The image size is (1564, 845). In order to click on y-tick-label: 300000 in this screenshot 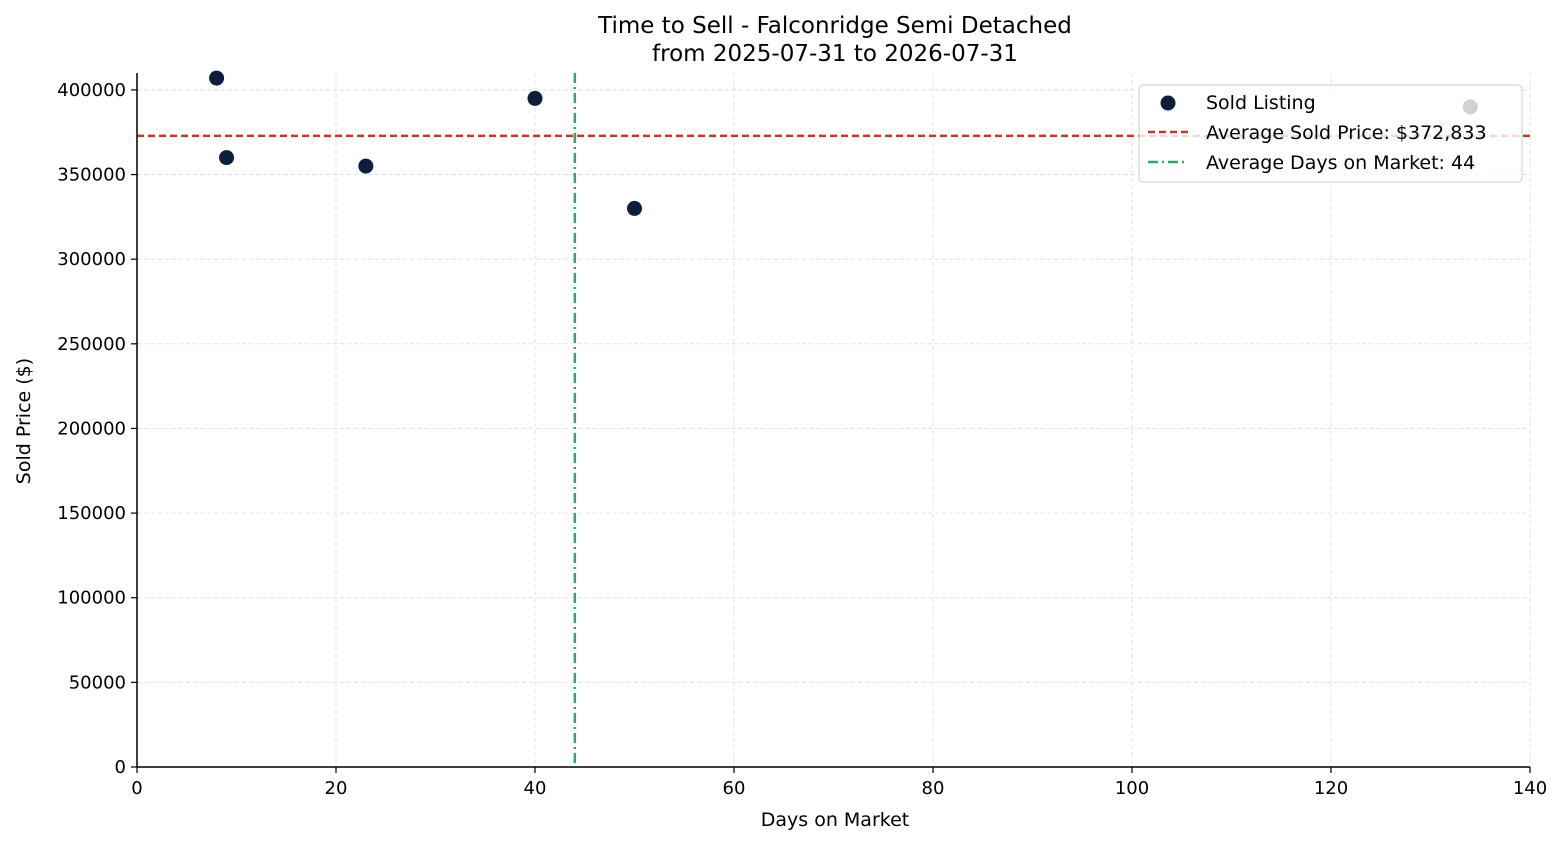, I will do `click(91, 259)`.